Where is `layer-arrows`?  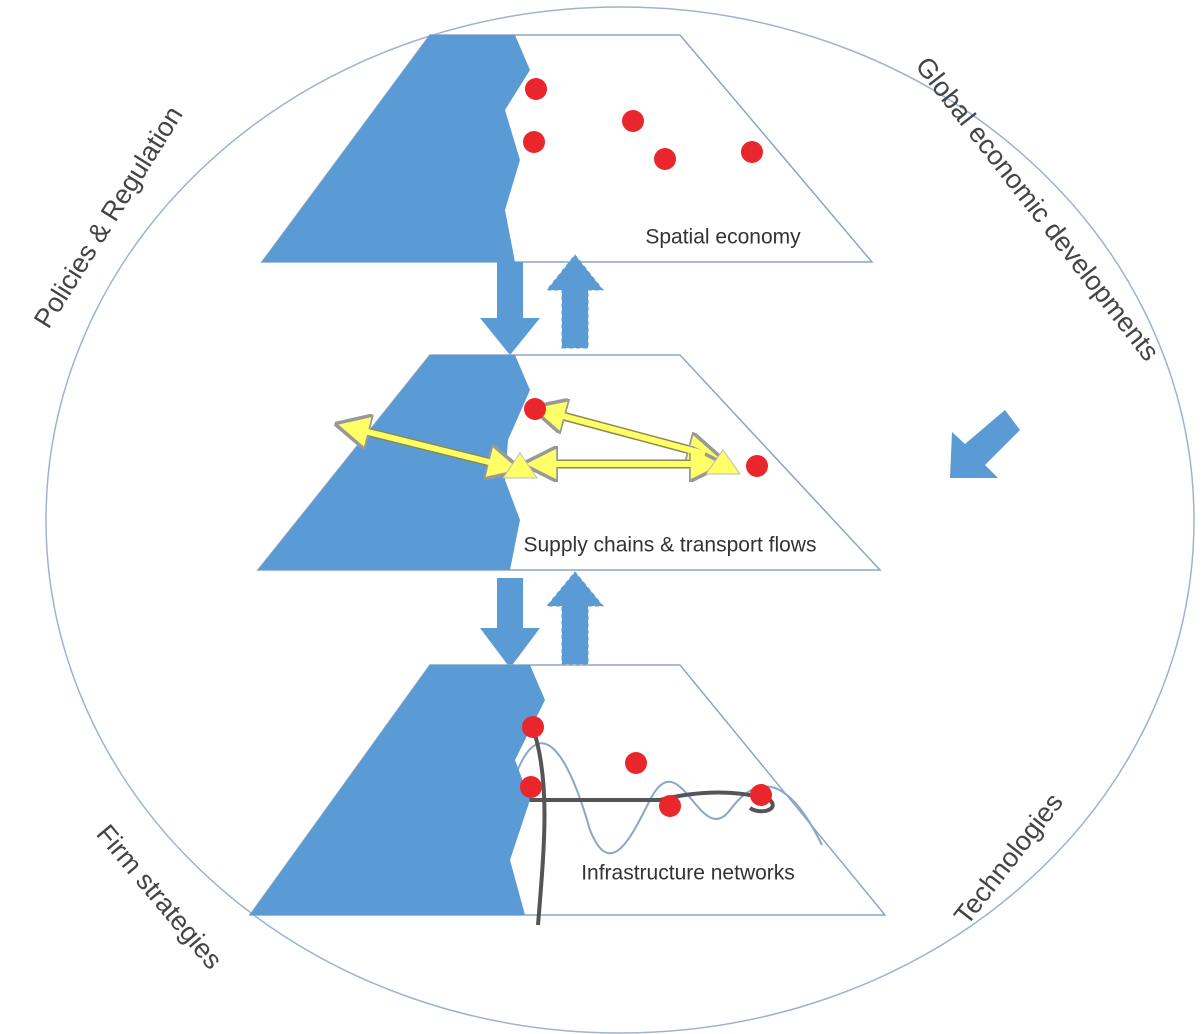 layer-arrows is located at coordinates (542, 461).